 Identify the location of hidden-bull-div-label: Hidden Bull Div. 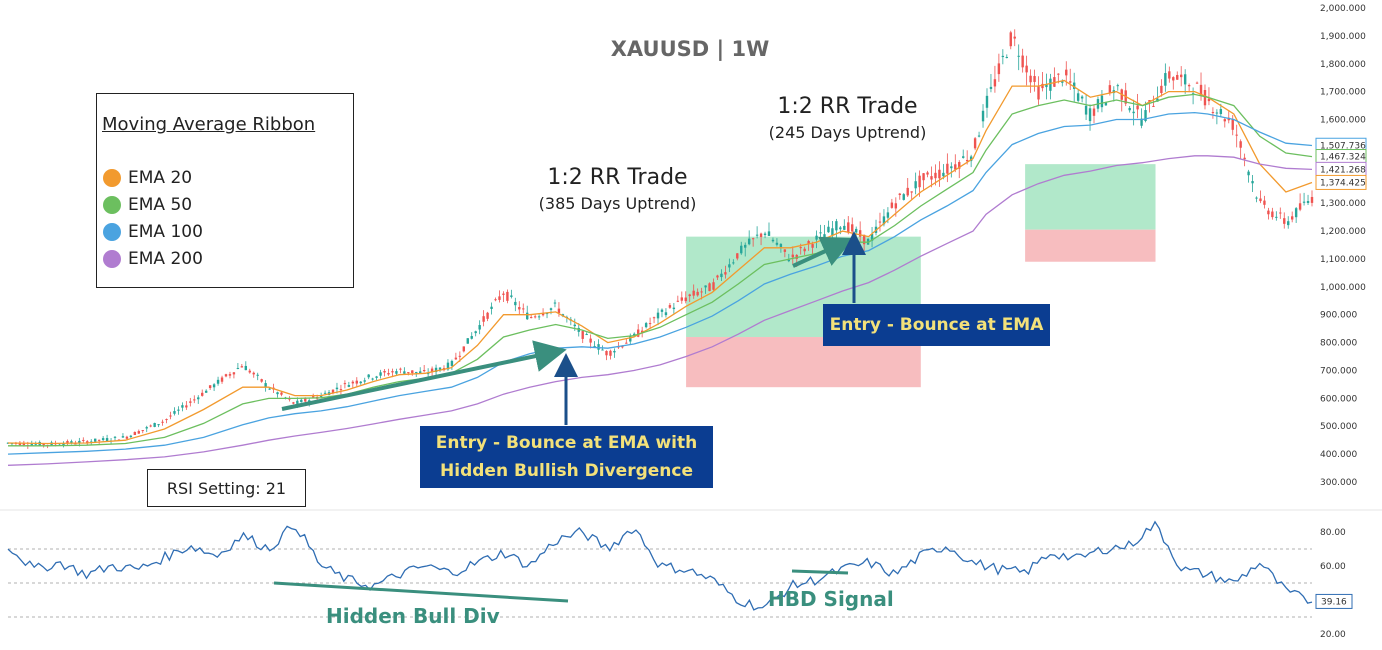
(413, 616).